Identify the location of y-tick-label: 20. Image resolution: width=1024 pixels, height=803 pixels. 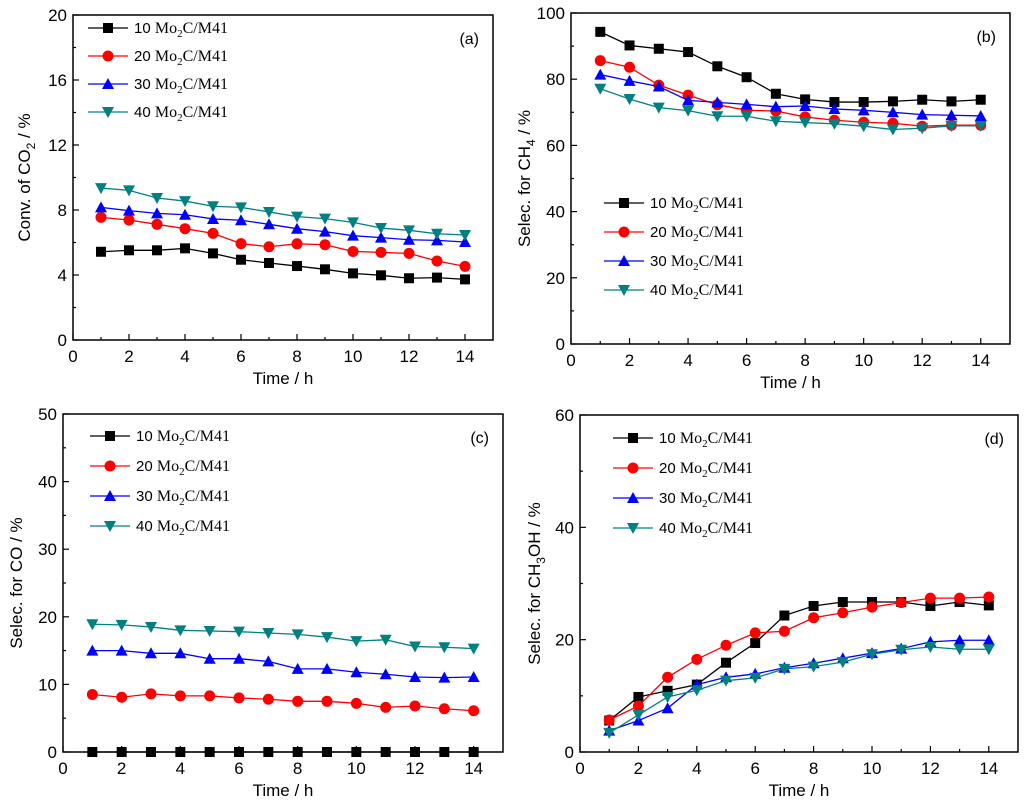
(555, 278).